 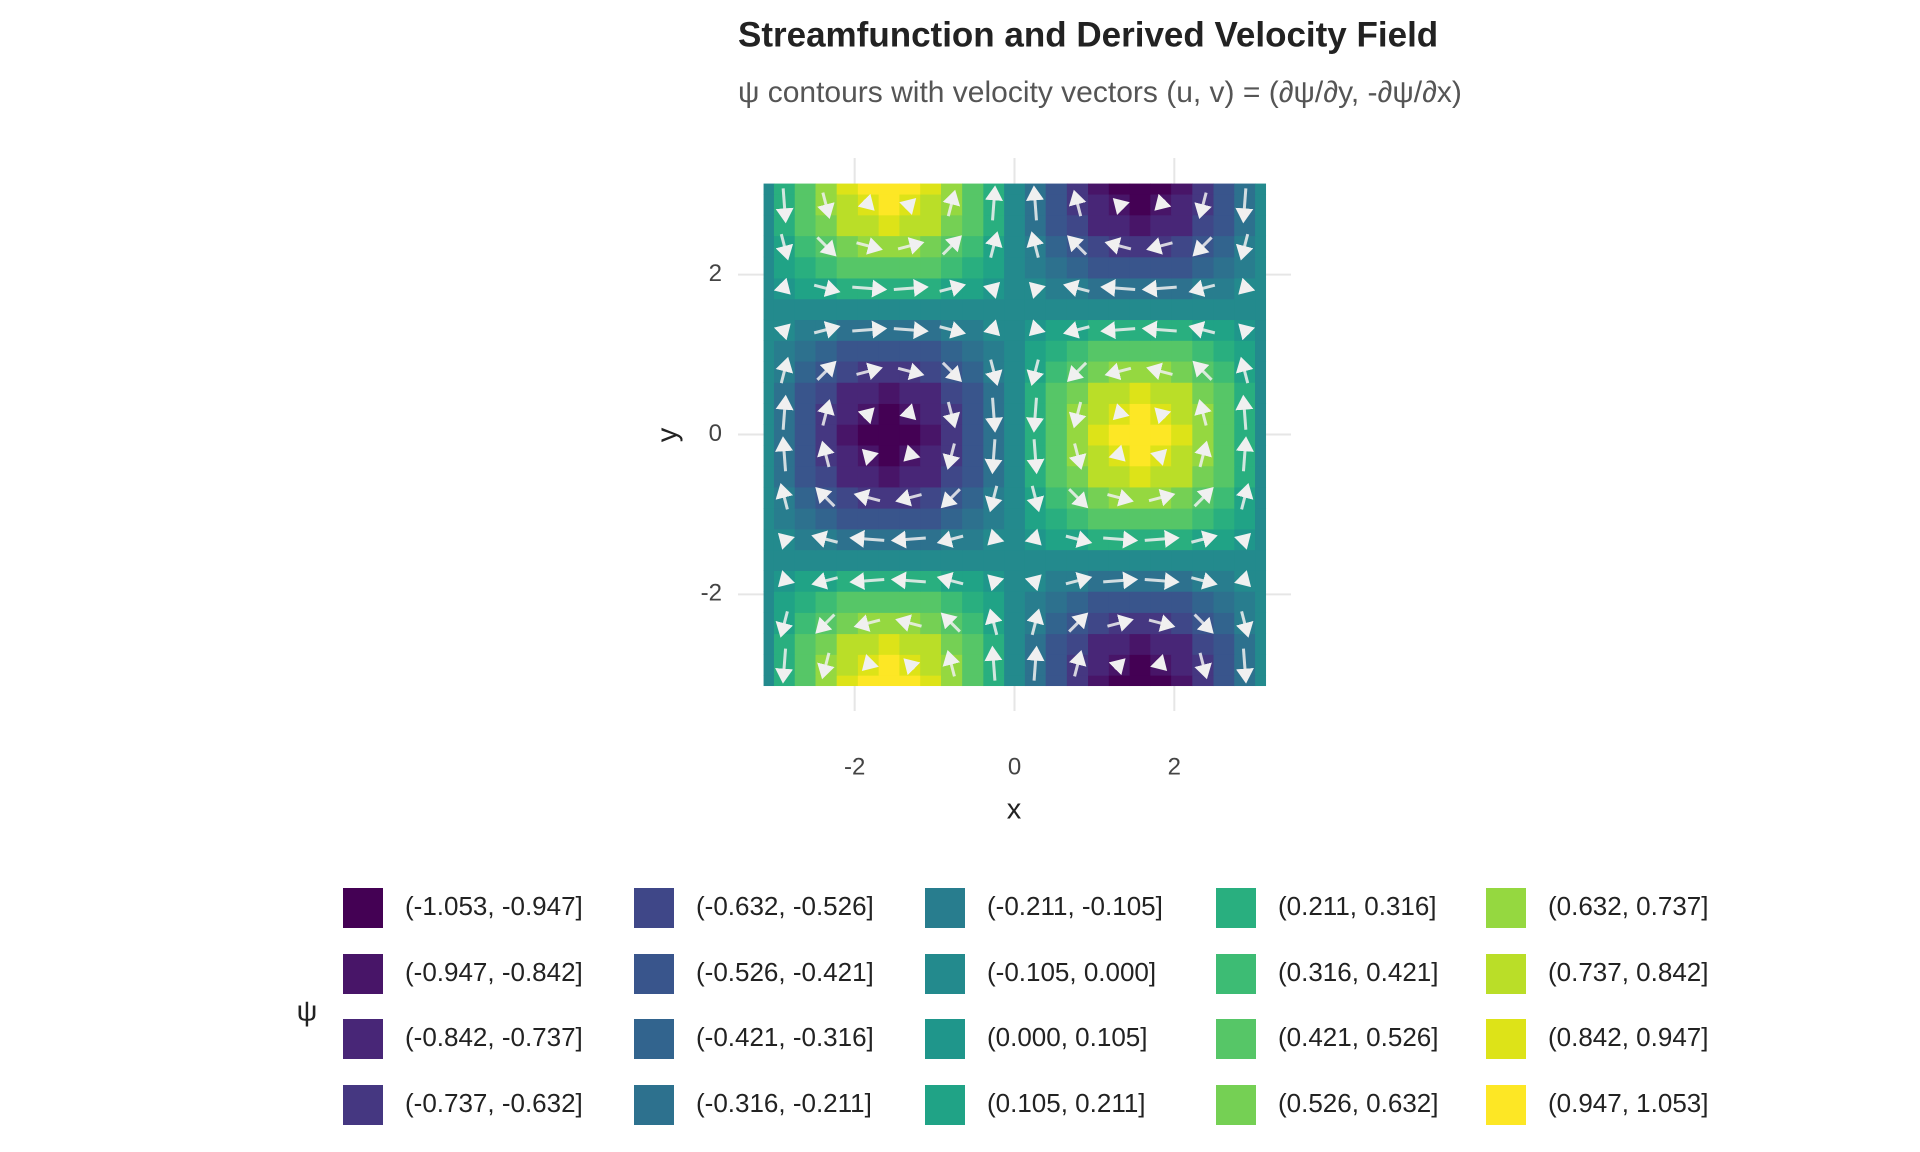 What do you see at coordinates (711, 593) in the screenshot?
I see `y-tick-label: -2` at bounding box center [711, 593].